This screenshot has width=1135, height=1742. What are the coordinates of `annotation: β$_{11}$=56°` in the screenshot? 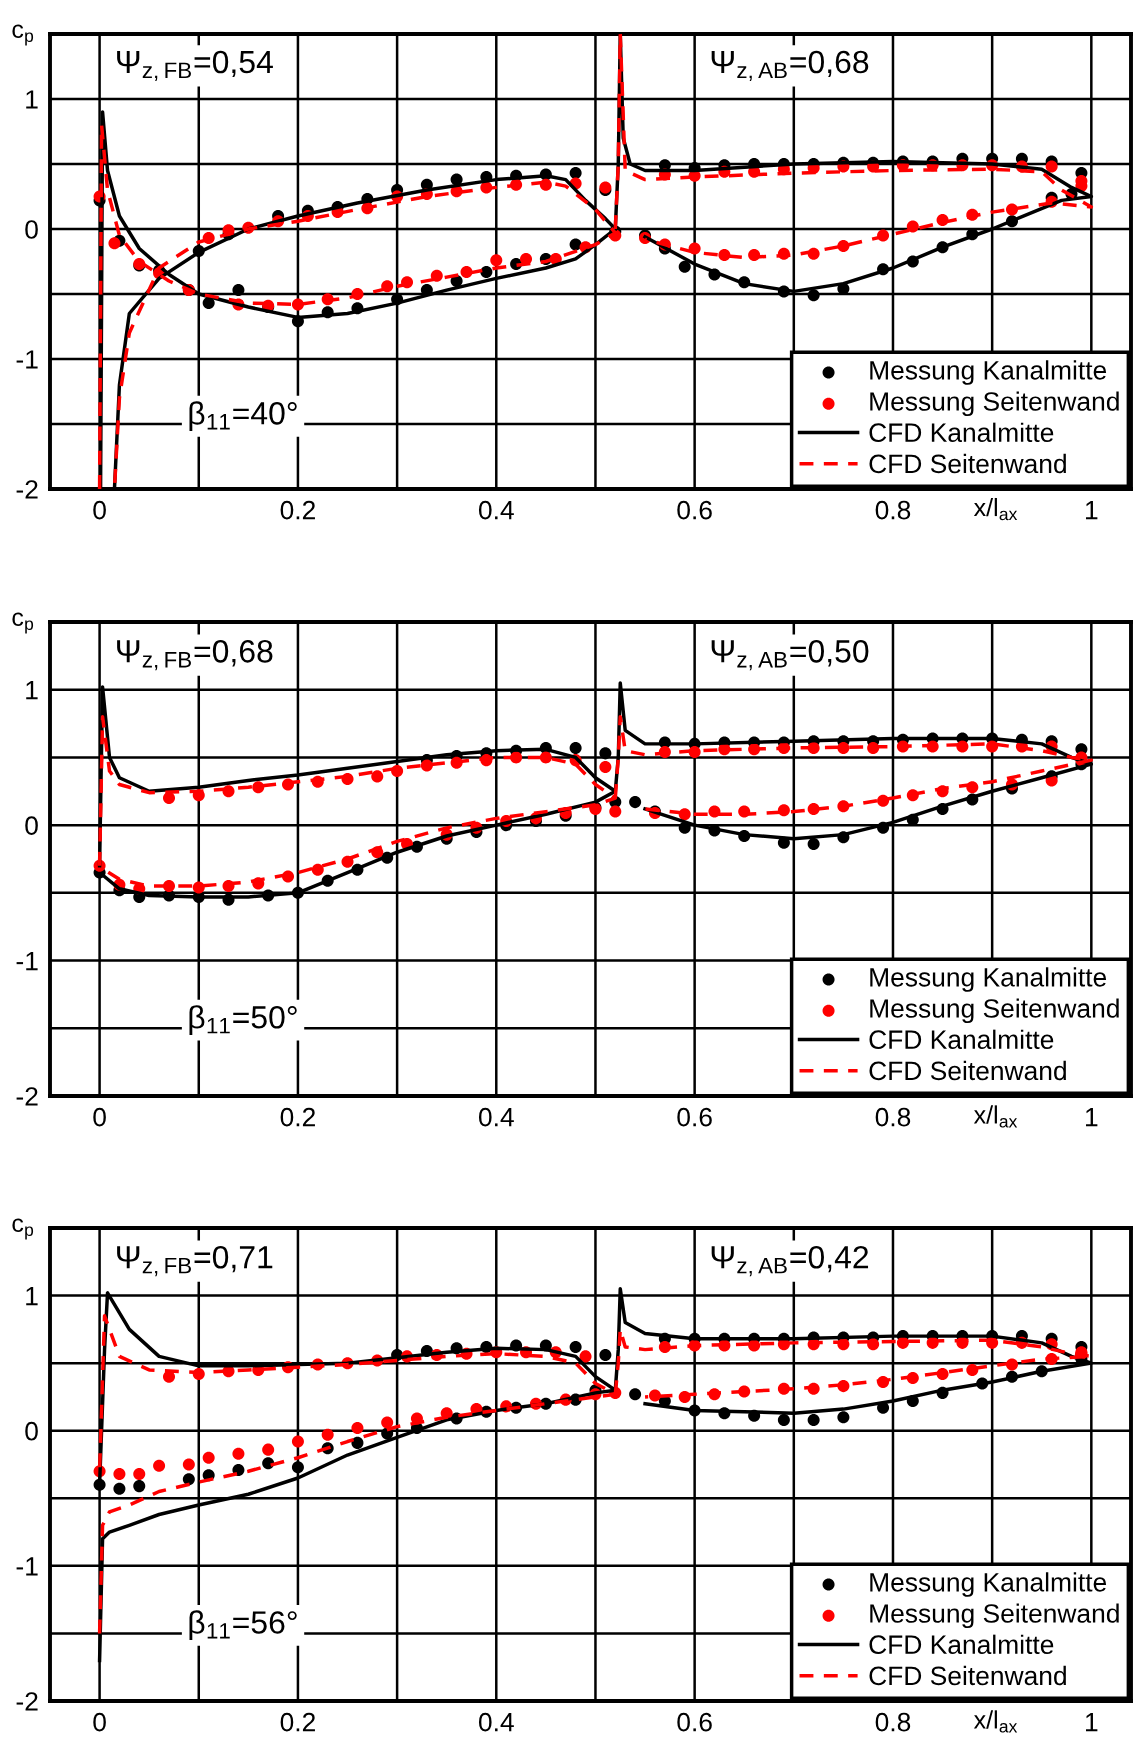 It's located at (243, 1625).